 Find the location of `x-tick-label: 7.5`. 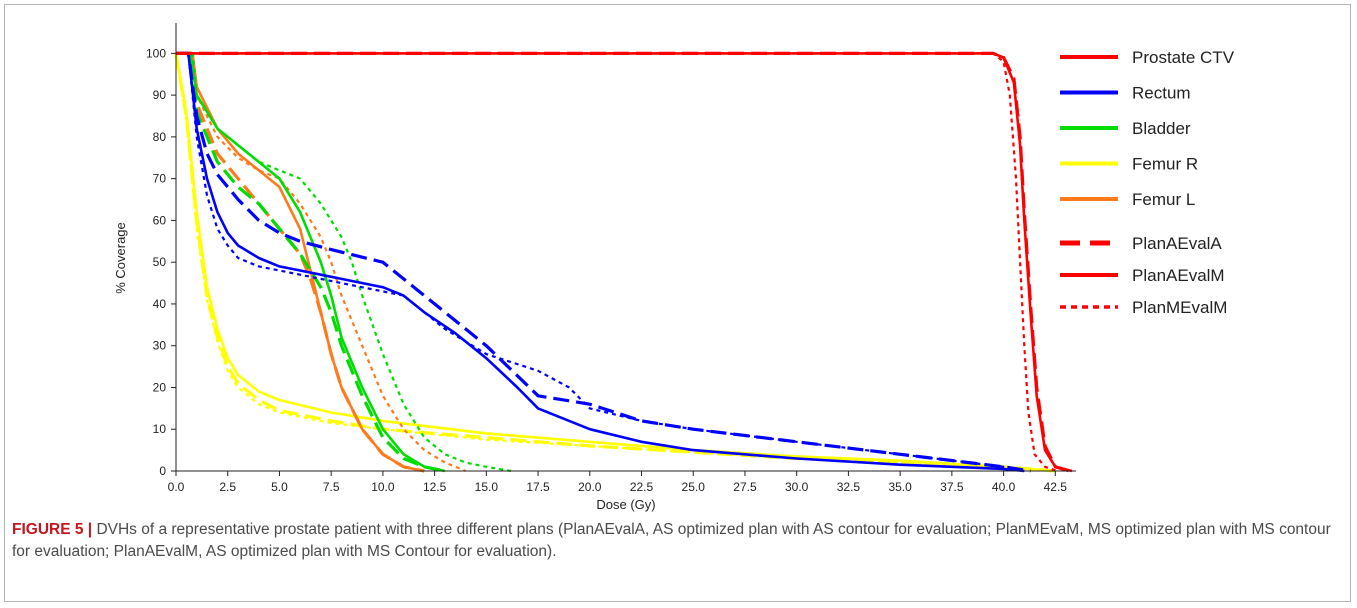

x-tick-label: 7.5 is located at coordinates (331, 487).